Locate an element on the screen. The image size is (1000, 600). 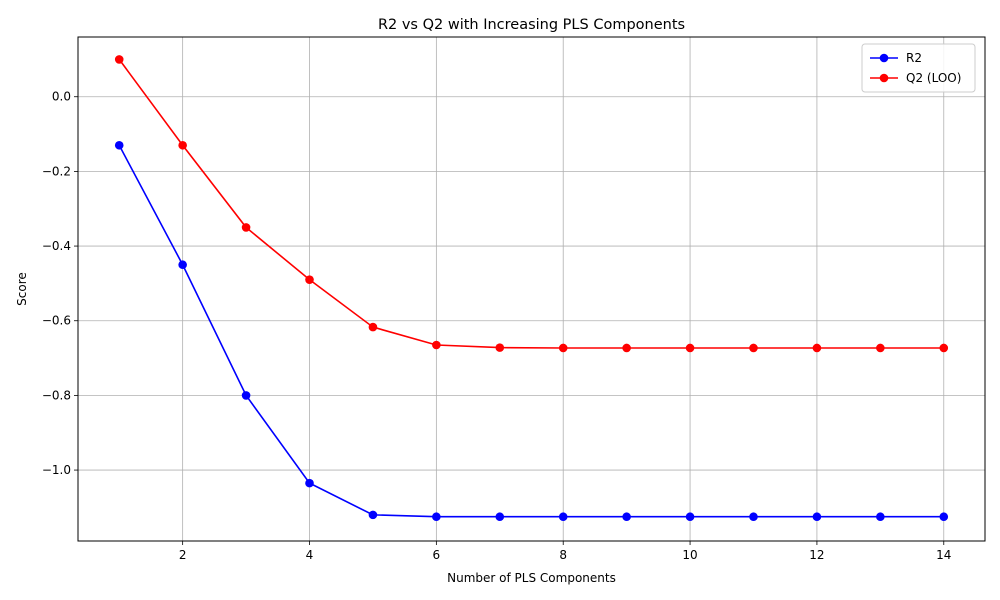
y-tick-label: −0.8 is located at coordinates (56, 395).